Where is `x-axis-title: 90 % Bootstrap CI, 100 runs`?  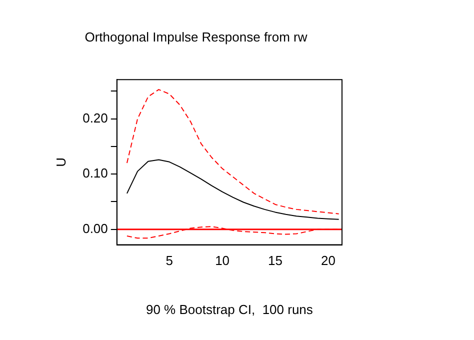
x-axis-title: 90 % Bootstrap CI, 100 runs is located at coordinates (230, 309).